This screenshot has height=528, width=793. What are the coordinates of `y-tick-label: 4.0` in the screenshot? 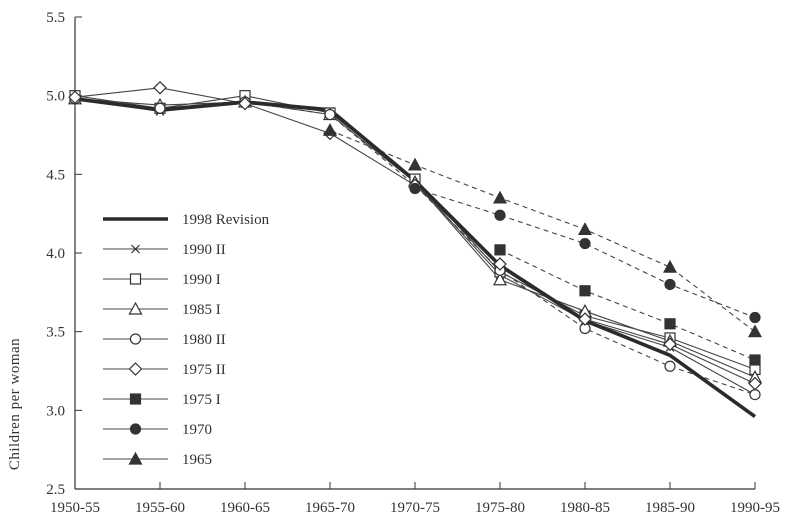 It's located at (55, 254).